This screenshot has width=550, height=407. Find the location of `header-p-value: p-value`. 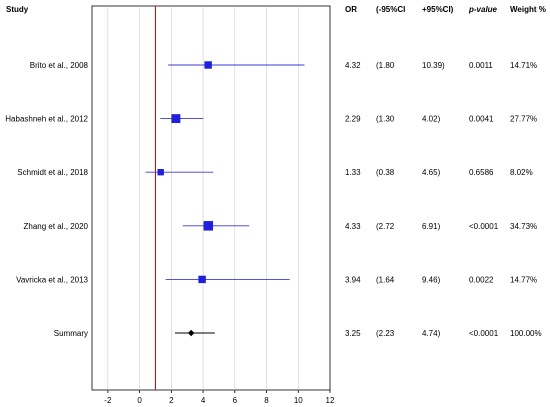

header-p-value: p-value is located at coordinates (483, 9).